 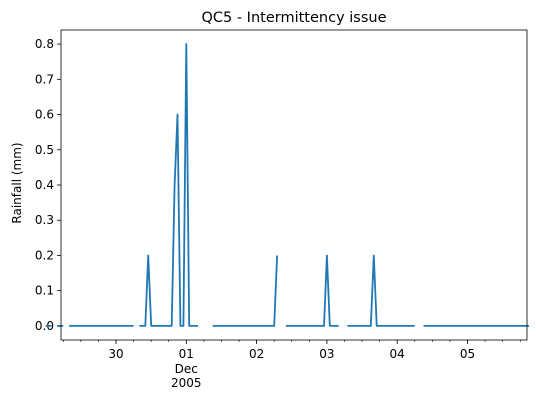 I want to click on x-tick-sublabel: Dec, so click(x=186, y=369).